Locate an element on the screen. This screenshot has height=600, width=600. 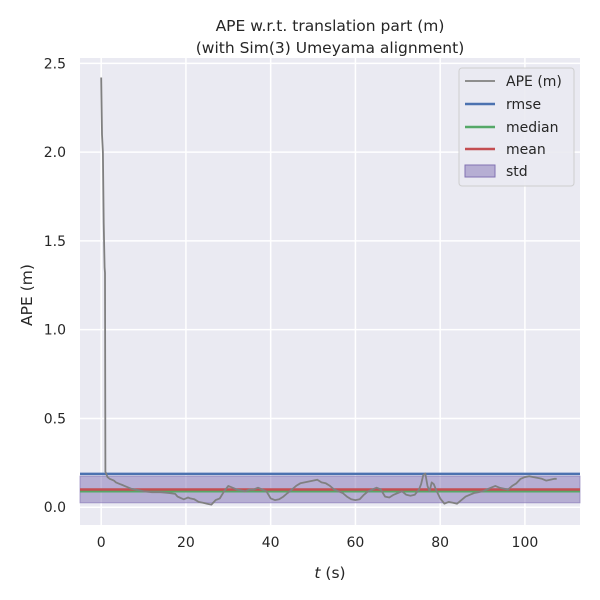
x-tick-label: 20 is located at coordinates (186, 543).